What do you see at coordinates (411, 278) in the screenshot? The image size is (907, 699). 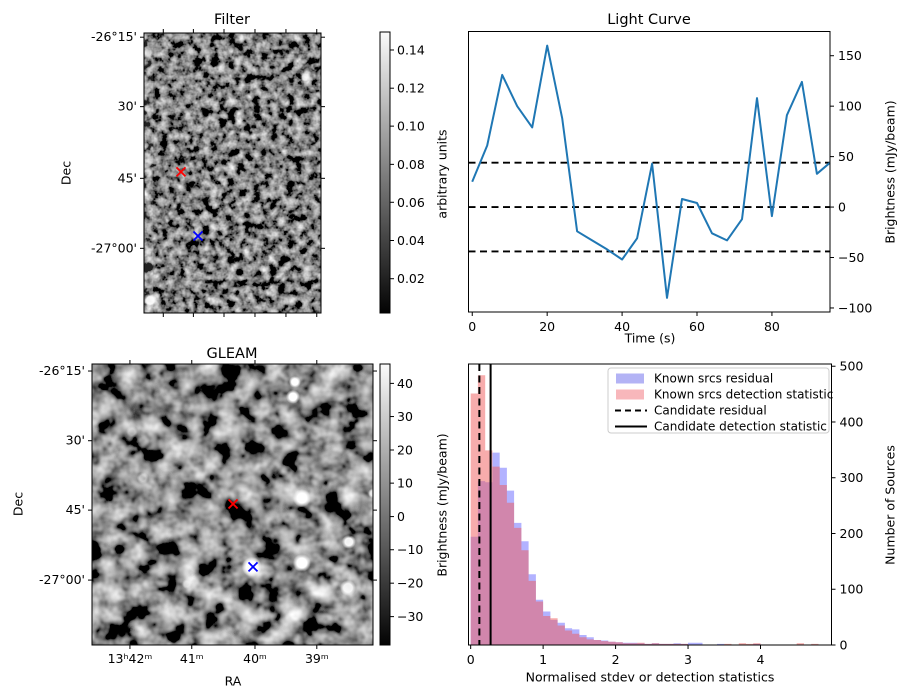 I see `colorbar-tick-label: 0.02` at bounding box center [411, 278].